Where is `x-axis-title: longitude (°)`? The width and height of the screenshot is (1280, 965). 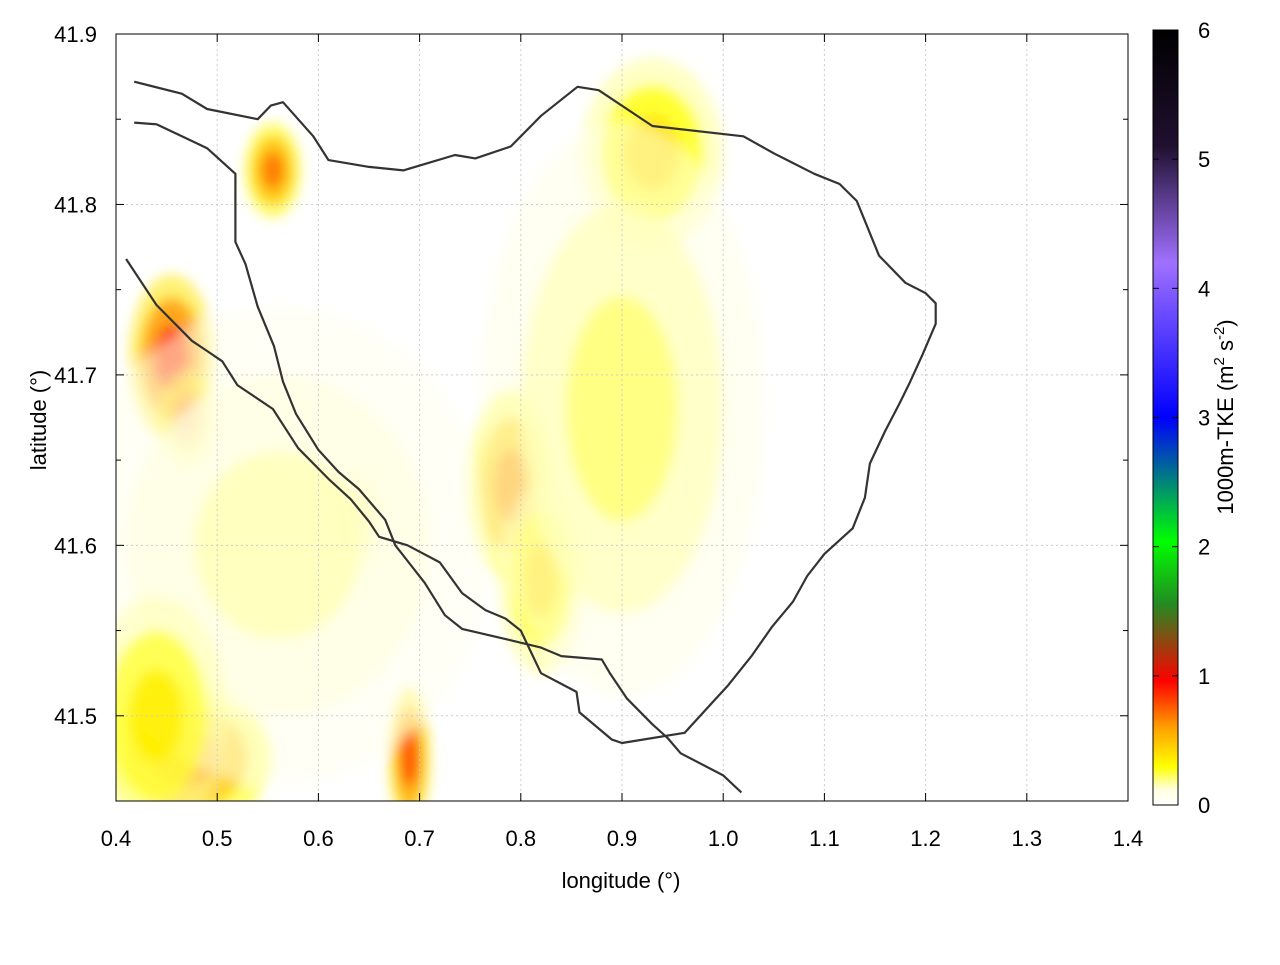
x-axis-title: longitude (°) is located at coordinates (621, 880).